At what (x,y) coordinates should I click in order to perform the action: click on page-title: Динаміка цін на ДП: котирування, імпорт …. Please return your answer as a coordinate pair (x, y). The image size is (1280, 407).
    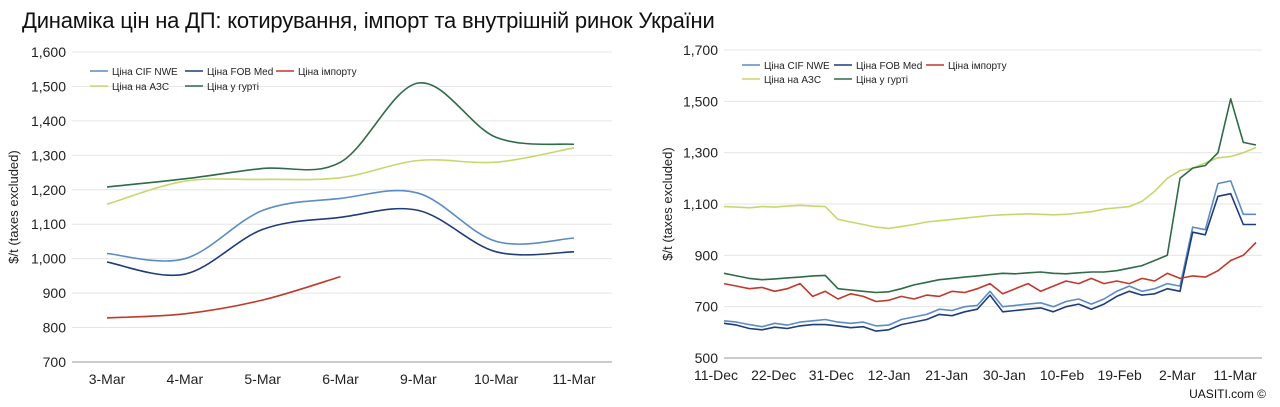
    Looking at the image, I should click on (368, 20).